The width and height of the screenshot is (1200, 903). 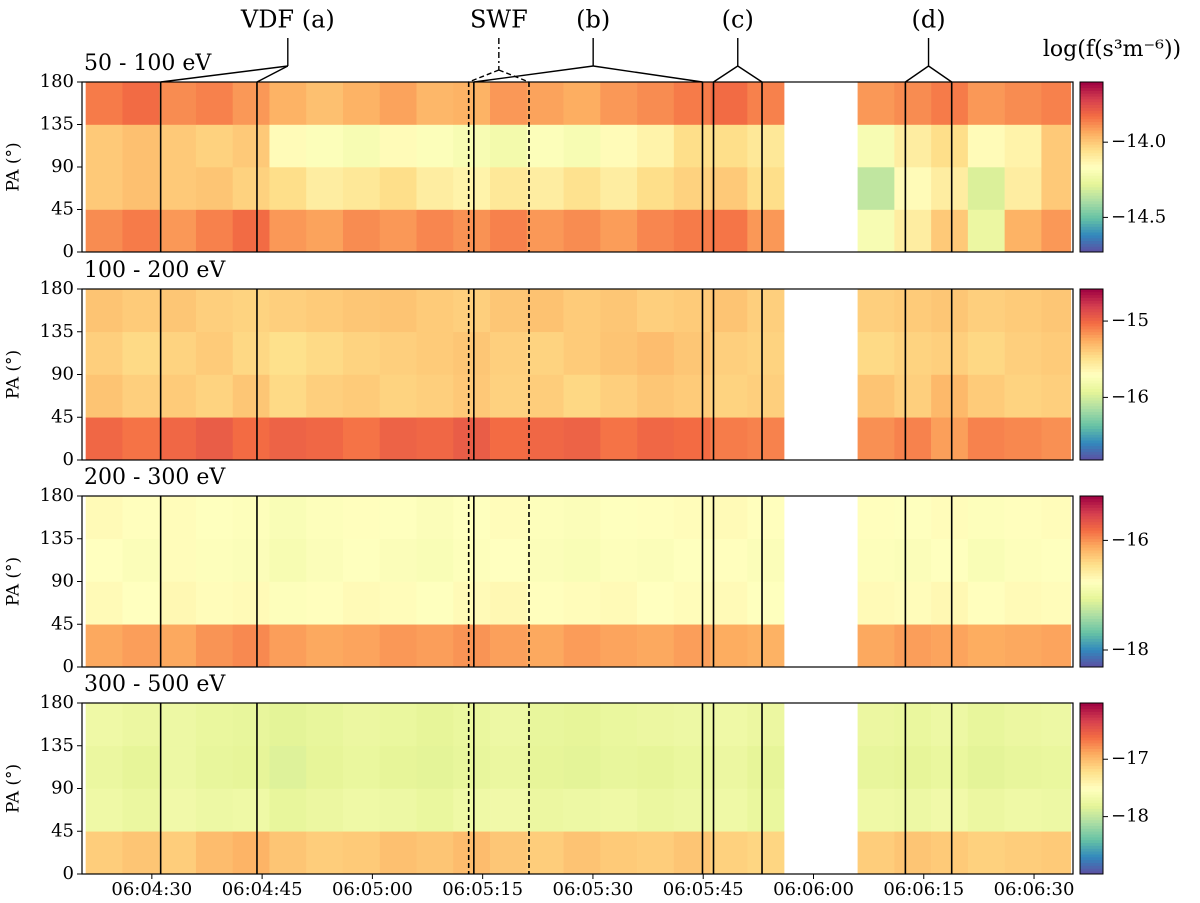 I want to click on x-tick-label: 06:06:30, so click(x=1034, y=889).